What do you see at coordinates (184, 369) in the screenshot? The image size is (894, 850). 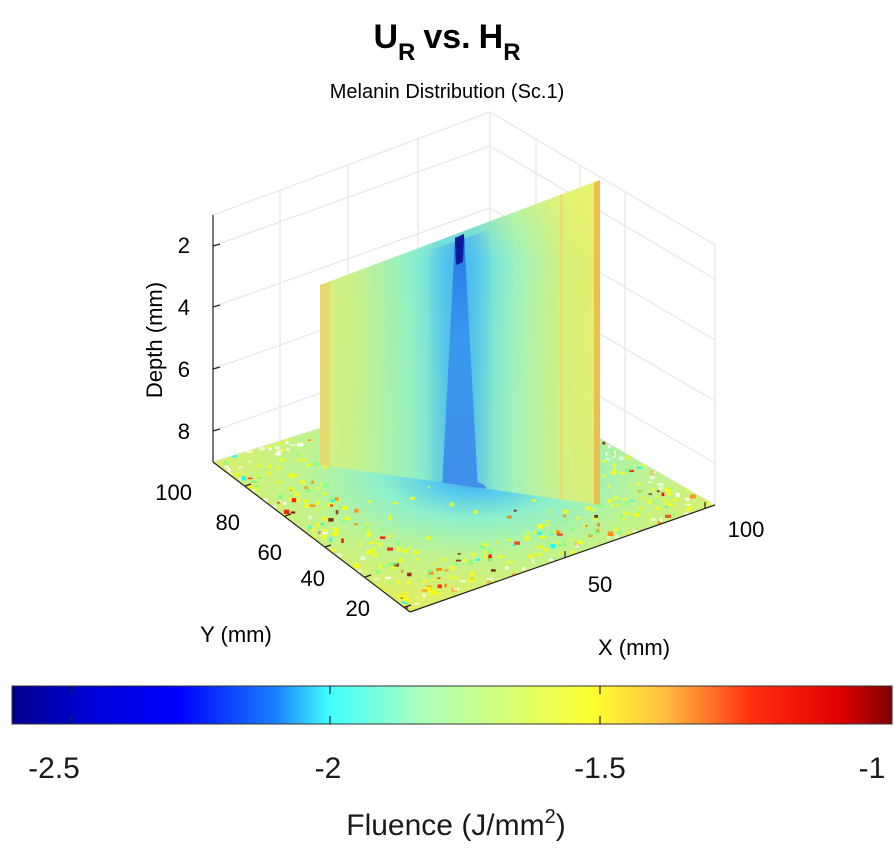 I see `z-tick-6: 6` at bounding box center [184, 369].